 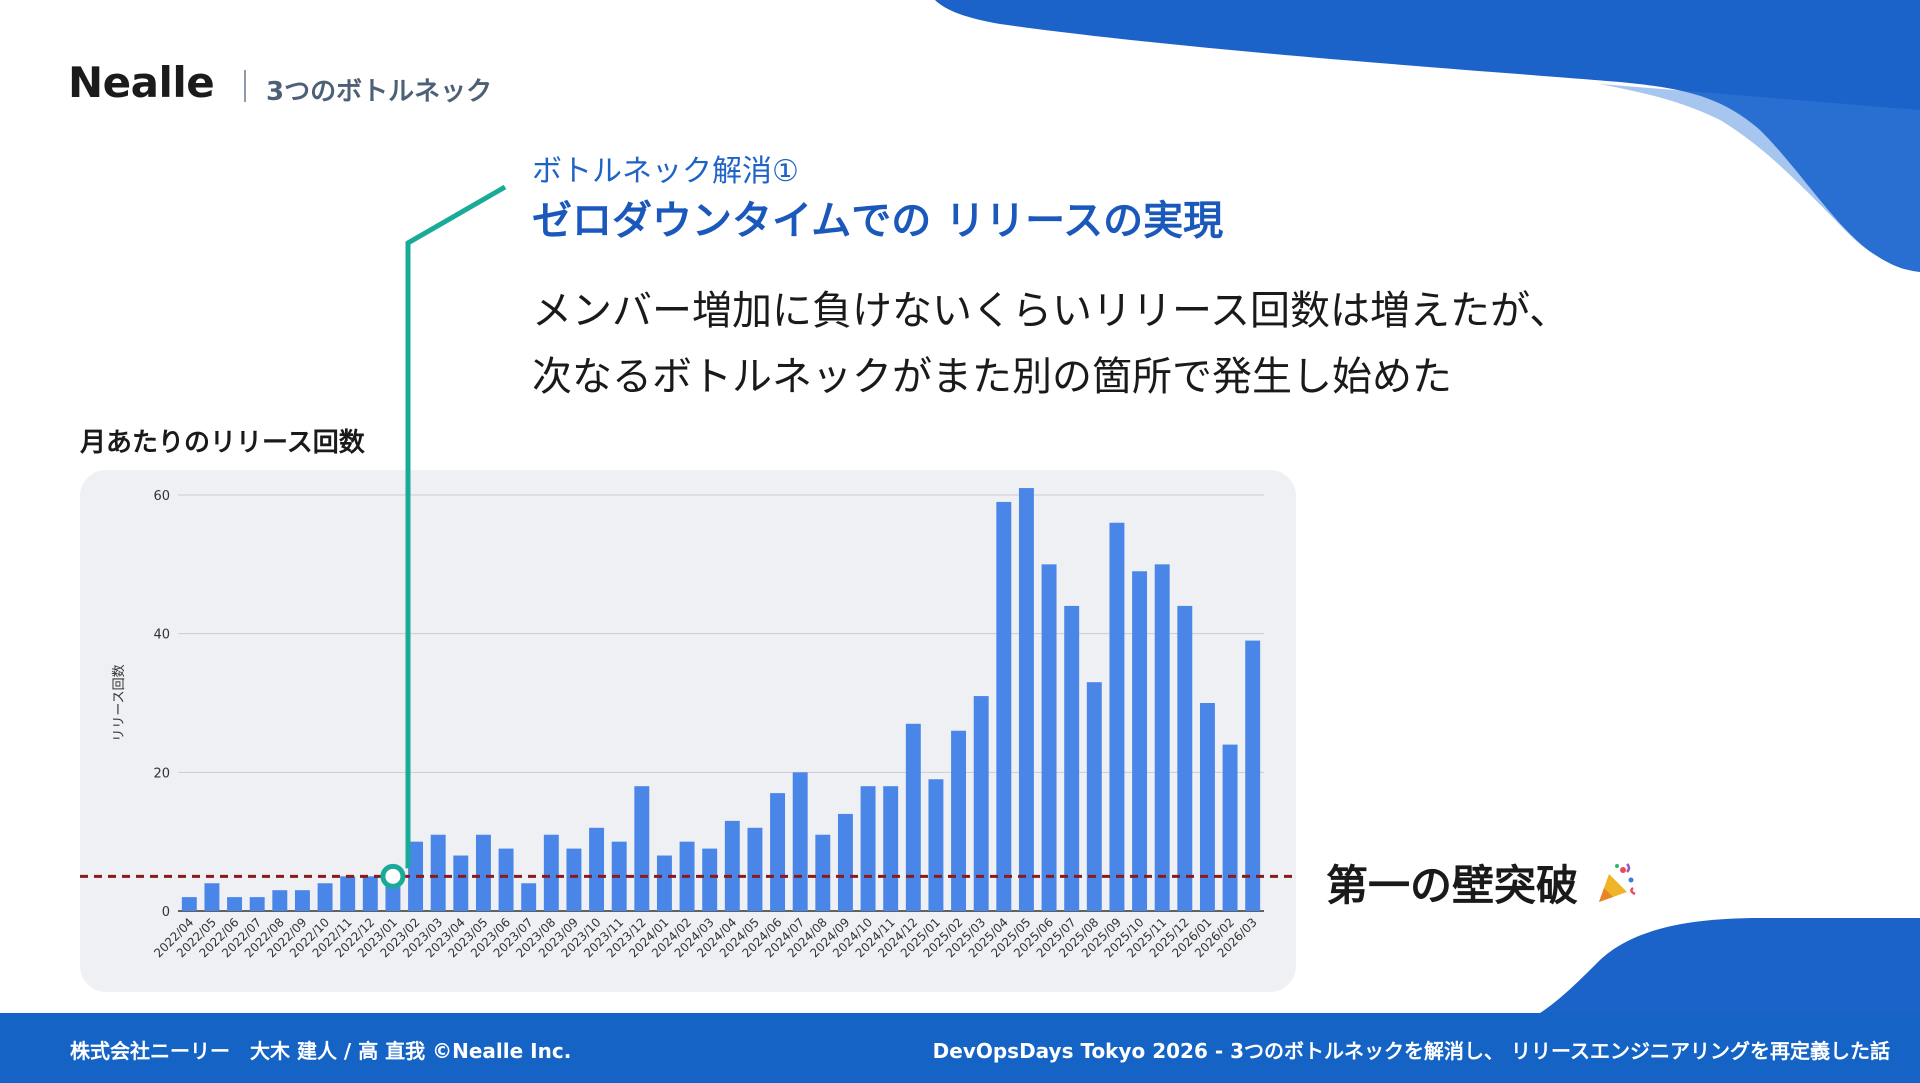 I want to click on wall-callout: 第一の壁突破, so click(x=1482, y=882).